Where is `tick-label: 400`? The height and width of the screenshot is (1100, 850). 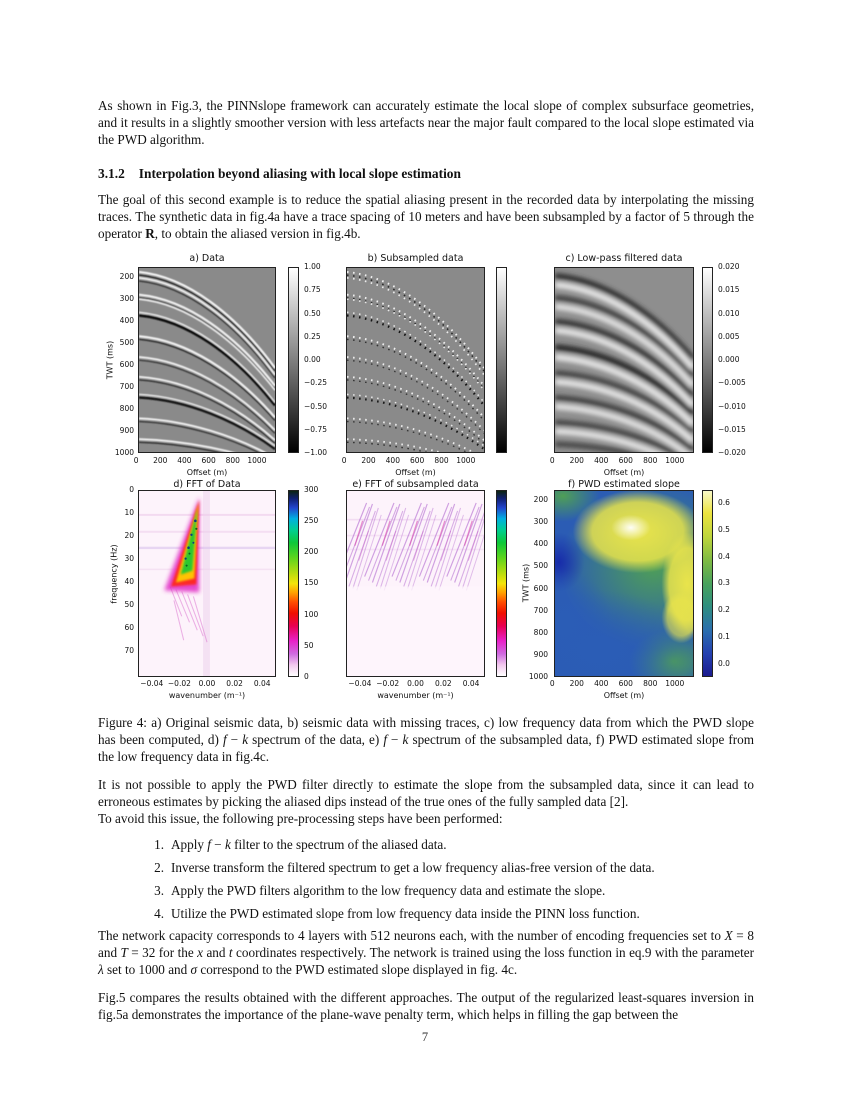 tick-label: 400 is located at coordinates (126, 320).